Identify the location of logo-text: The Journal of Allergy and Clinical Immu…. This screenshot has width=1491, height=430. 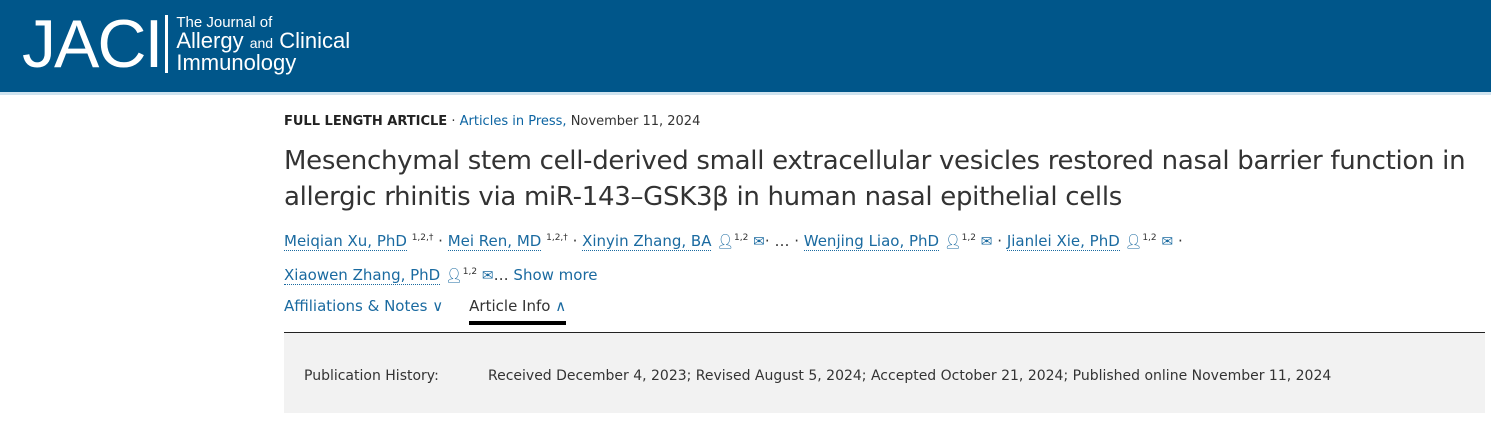
(263, 44).